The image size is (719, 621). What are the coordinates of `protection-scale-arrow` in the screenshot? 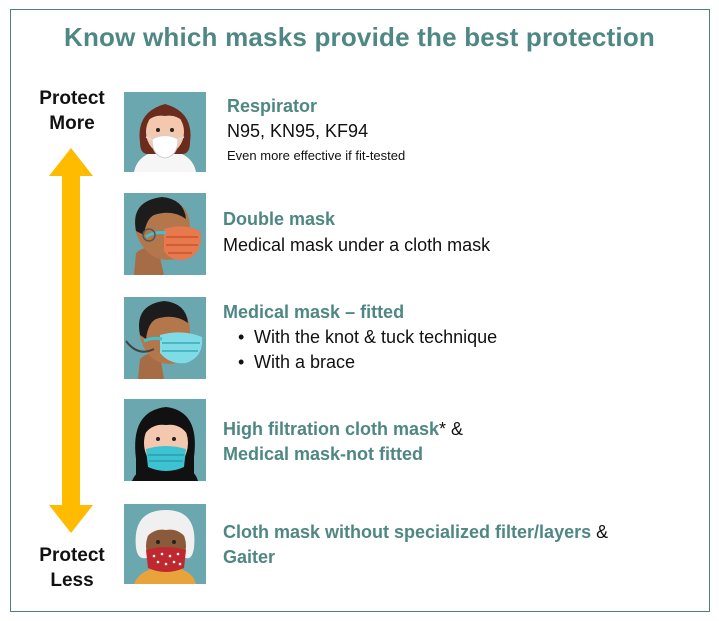 It's located at (71, 340).